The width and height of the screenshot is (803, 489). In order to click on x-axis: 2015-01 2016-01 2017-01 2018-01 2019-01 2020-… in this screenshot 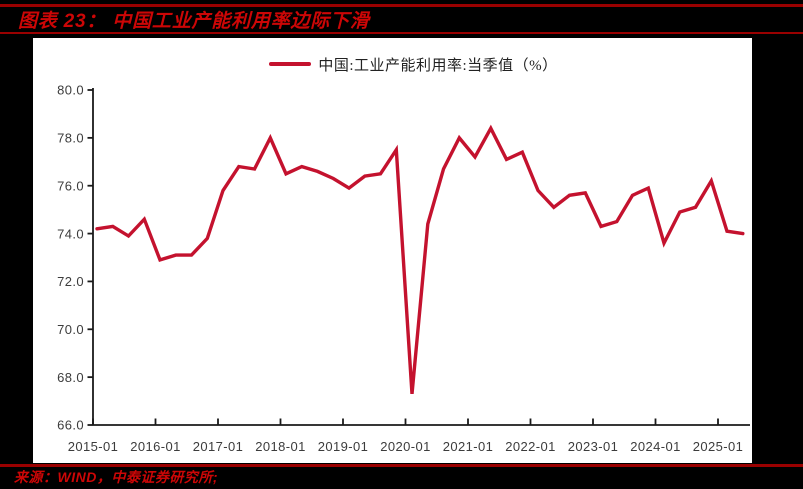, I will do `click(409, 436)`.